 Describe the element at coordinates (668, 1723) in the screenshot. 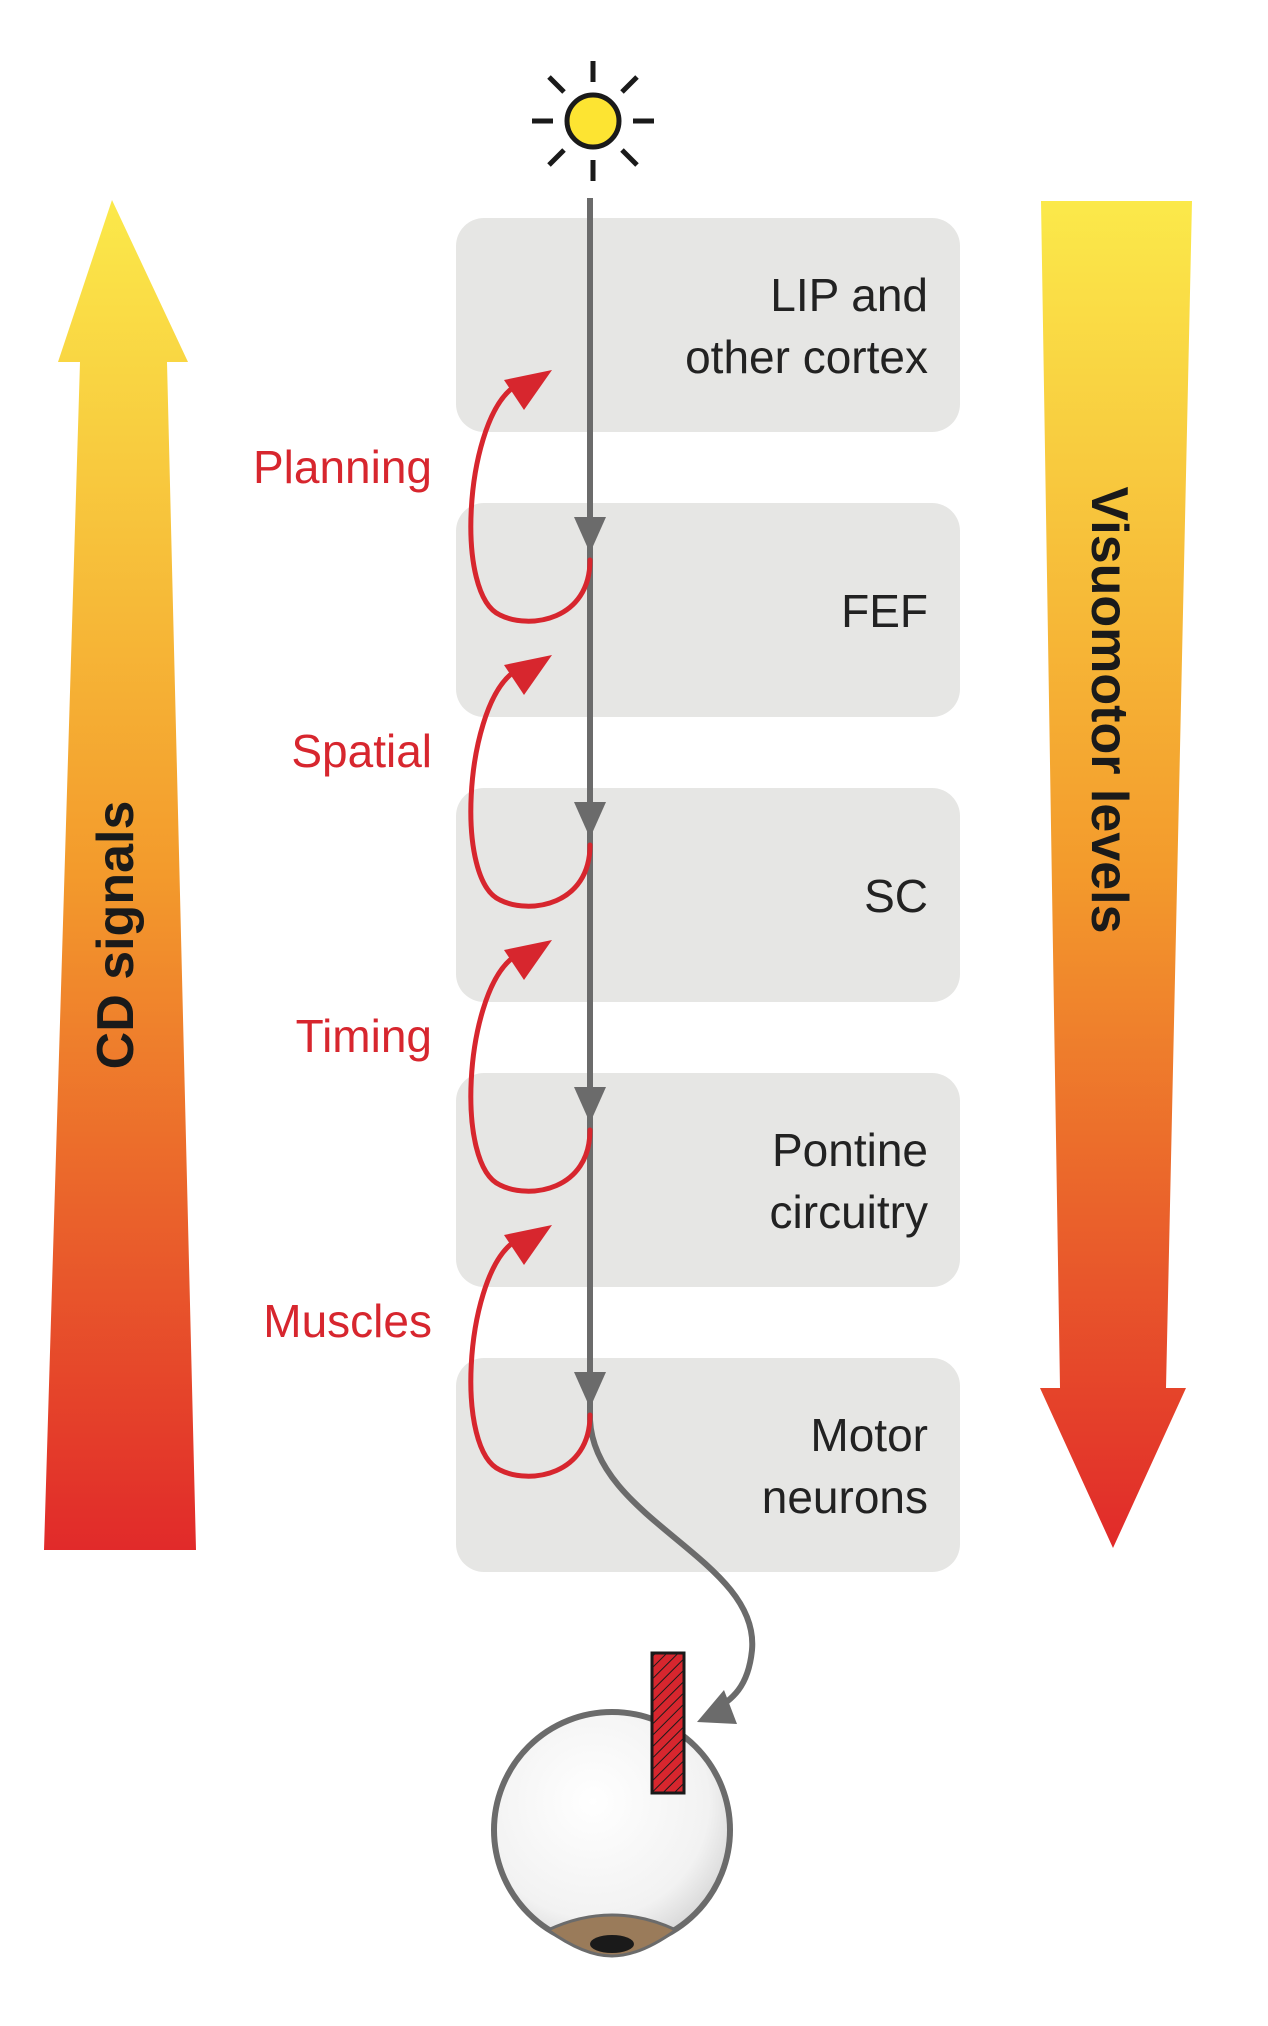

I see `eye-muscle-icon` at that location.